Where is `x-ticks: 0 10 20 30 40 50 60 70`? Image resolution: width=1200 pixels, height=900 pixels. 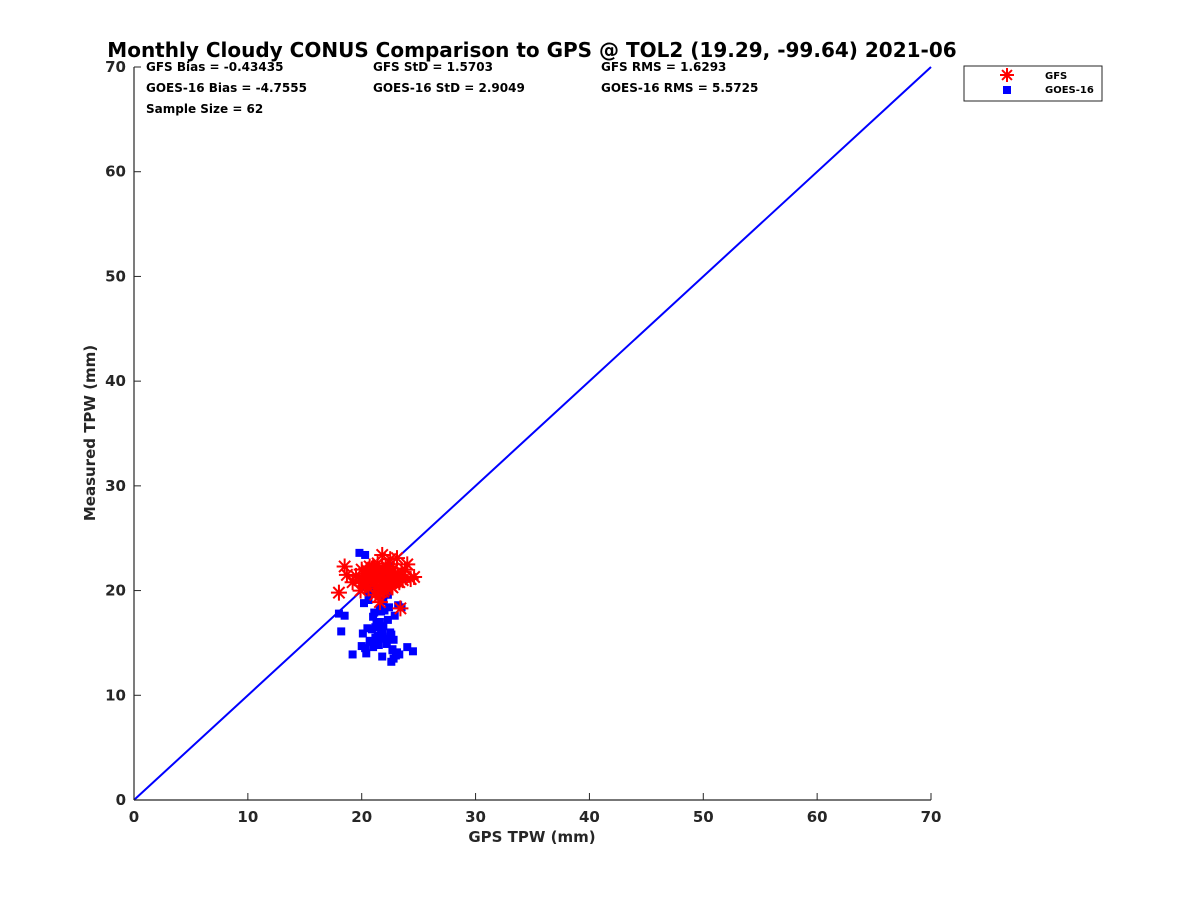
x-ticks: 0 10 20 30 40 50 60 70 is located at coordinates (535, 809).